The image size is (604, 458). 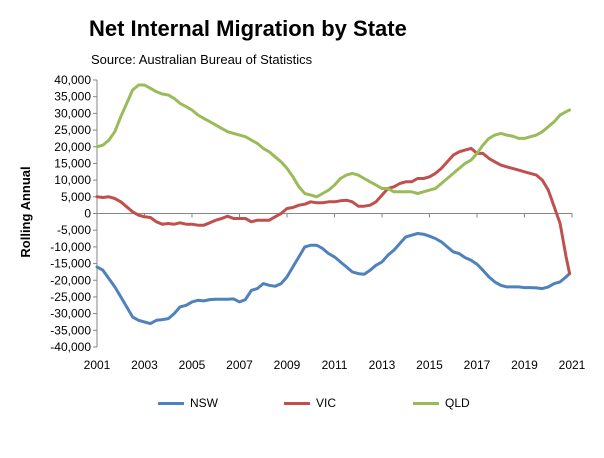 What do you see at coordinates (297, 403) in the screenshot?
I see `legend-swatch-vic` at bounding box center [297, 403].